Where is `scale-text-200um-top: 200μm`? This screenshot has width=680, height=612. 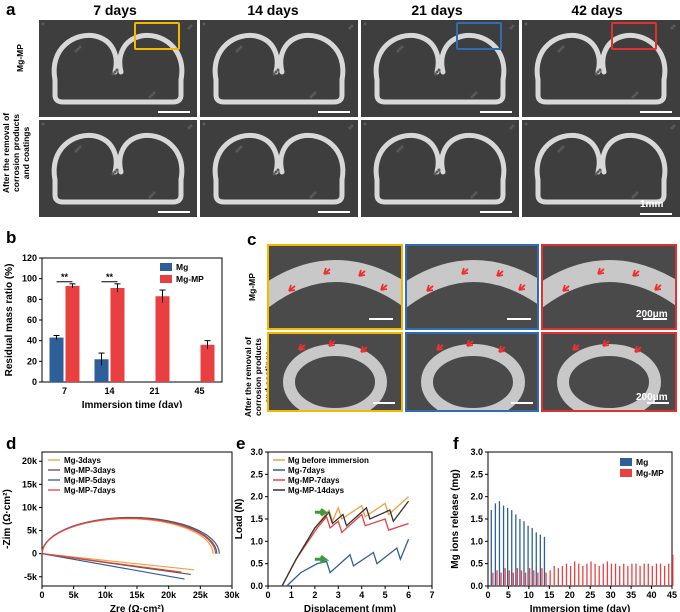
scale-text-200um-top: 200μm is located at coordinates (652, 314).